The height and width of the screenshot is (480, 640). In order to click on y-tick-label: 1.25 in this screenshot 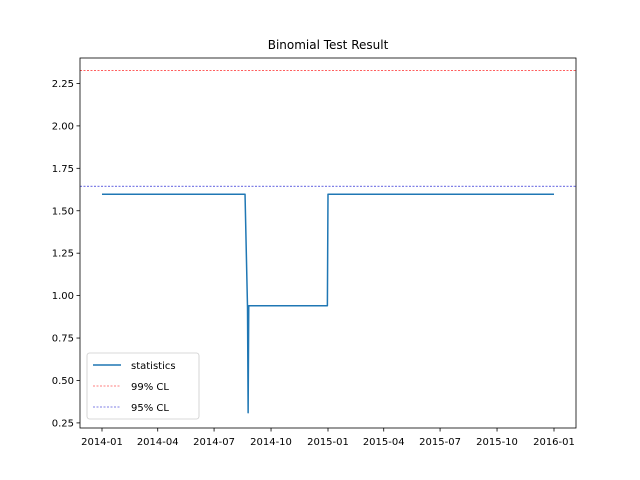, I will do `click(63, 254)`.